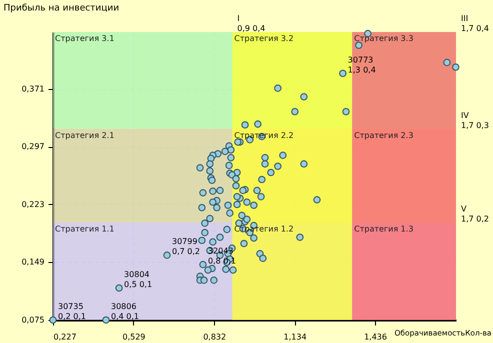 The image size is (493, 343). I want to click on annotation: 30804 0,5 0,1, so click(138, 279).